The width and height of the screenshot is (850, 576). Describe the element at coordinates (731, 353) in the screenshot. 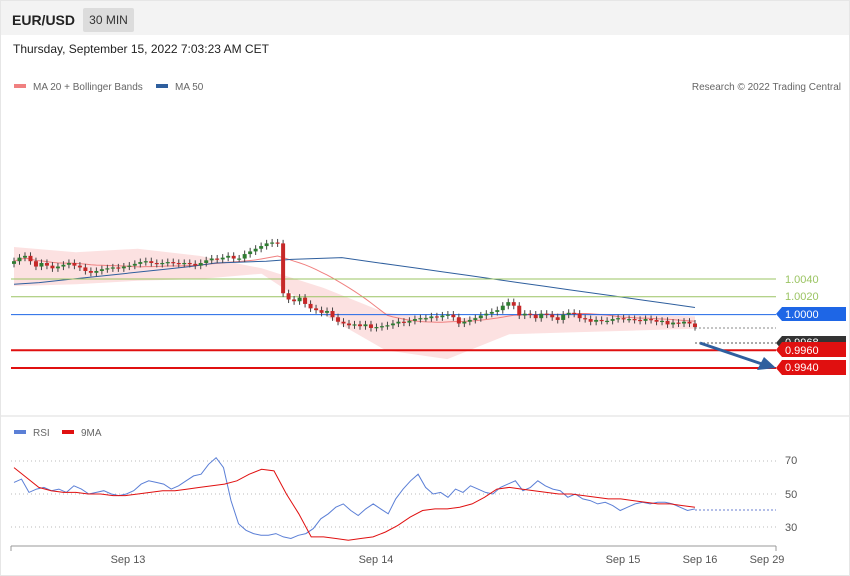

I see `forecast-arrow-shaft` at that location.